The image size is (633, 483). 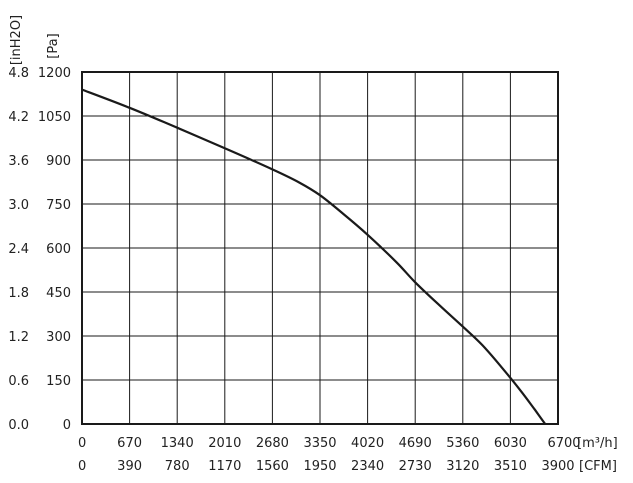 I want to click on x-tick-label-m3h: 6700, so click(x=563, y=443).